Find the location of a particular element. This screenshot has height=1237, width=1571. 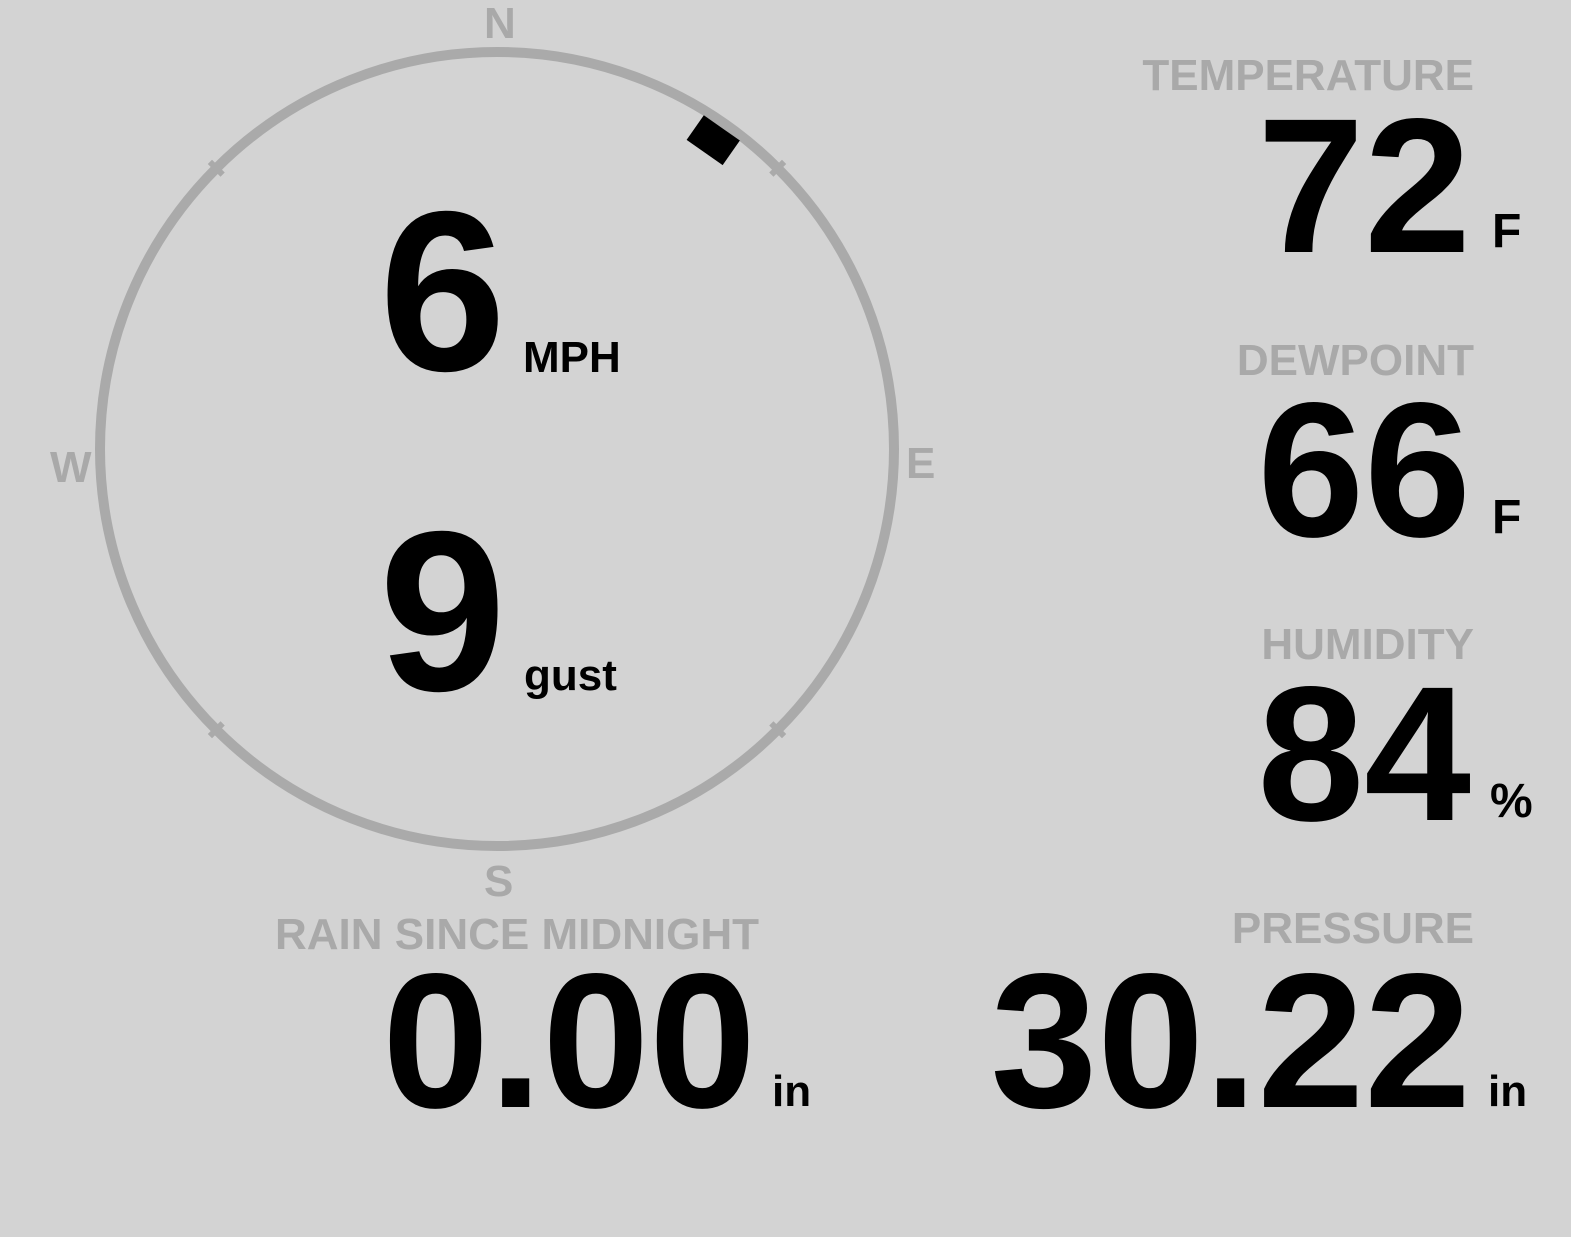

pressure-label: PRESSURE is located at coordinates (1352, 928).